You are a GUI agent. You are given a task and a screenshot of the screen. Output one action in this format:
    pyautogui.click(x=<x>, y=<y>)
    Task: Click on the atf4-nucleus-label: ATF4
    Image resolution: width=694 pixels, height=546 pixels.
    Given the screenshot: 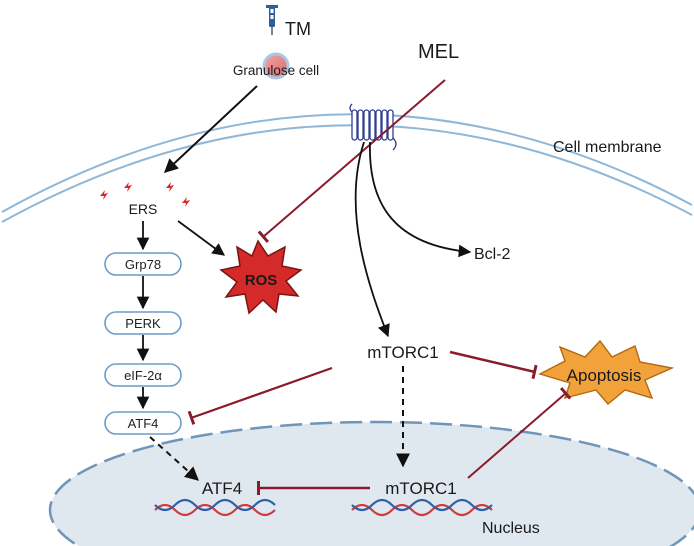 What is the action you would take?
    pyautogui.click(x=222, y=488)
    